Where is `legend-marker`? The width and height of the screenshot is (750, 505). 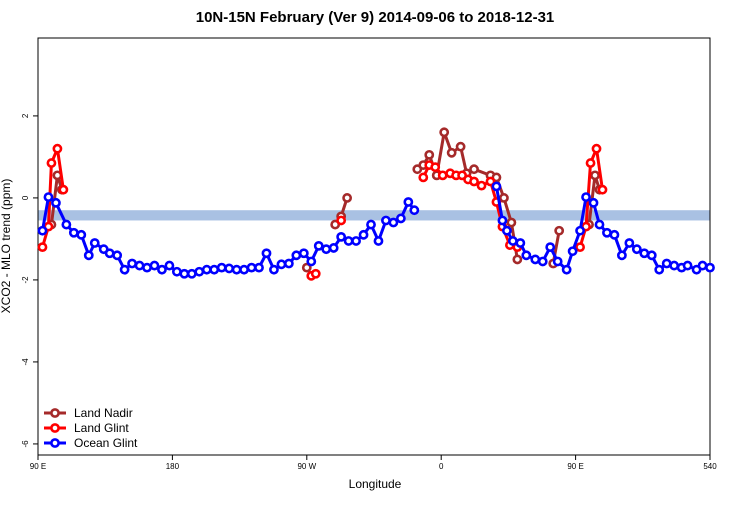
legend-marker is located at coordinates (55, 443).